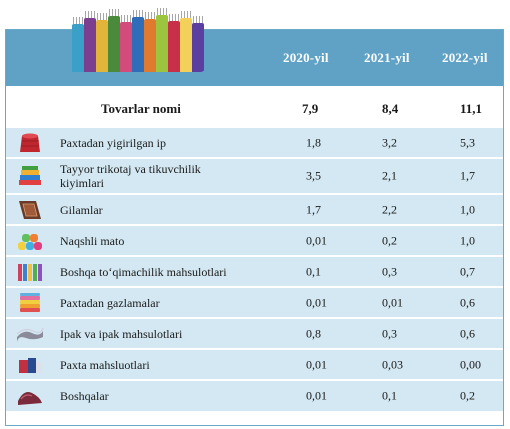  What do you see at coordinates (254, 209) in the screenshot?
I see `table-row: Gilamlar 1,7 2,2 1,0` at bounding box center [254, 209].